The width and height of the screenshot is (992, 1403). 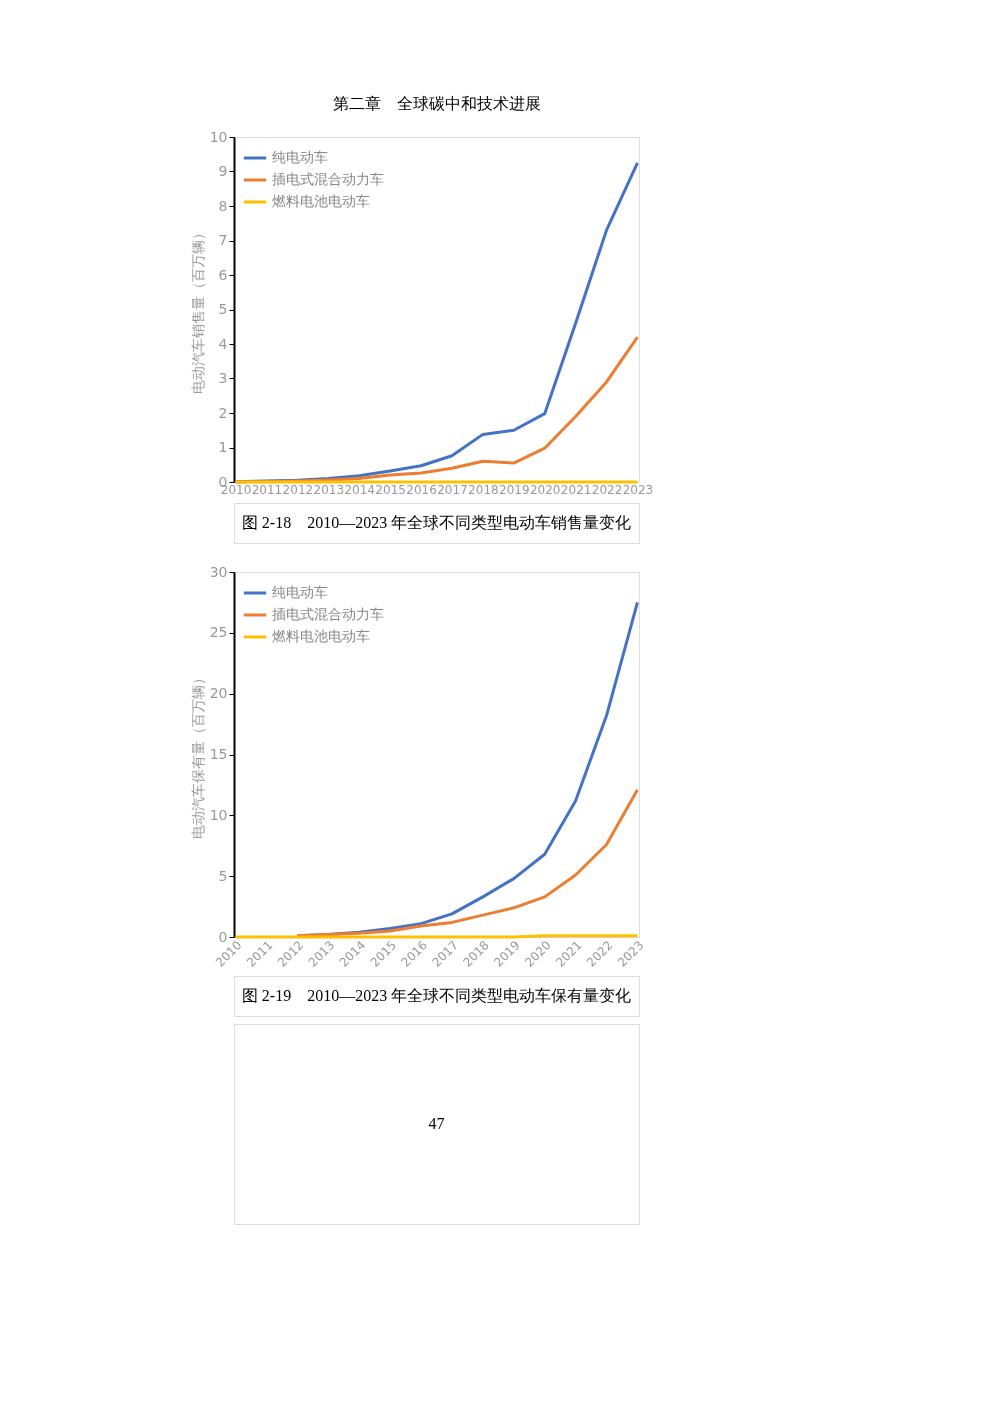 What do you see at coordinates (436, 103) in the screenshot?
I see `chart-title: 第二章 全球碳中和技术进展` at bounding box center [436, 103].